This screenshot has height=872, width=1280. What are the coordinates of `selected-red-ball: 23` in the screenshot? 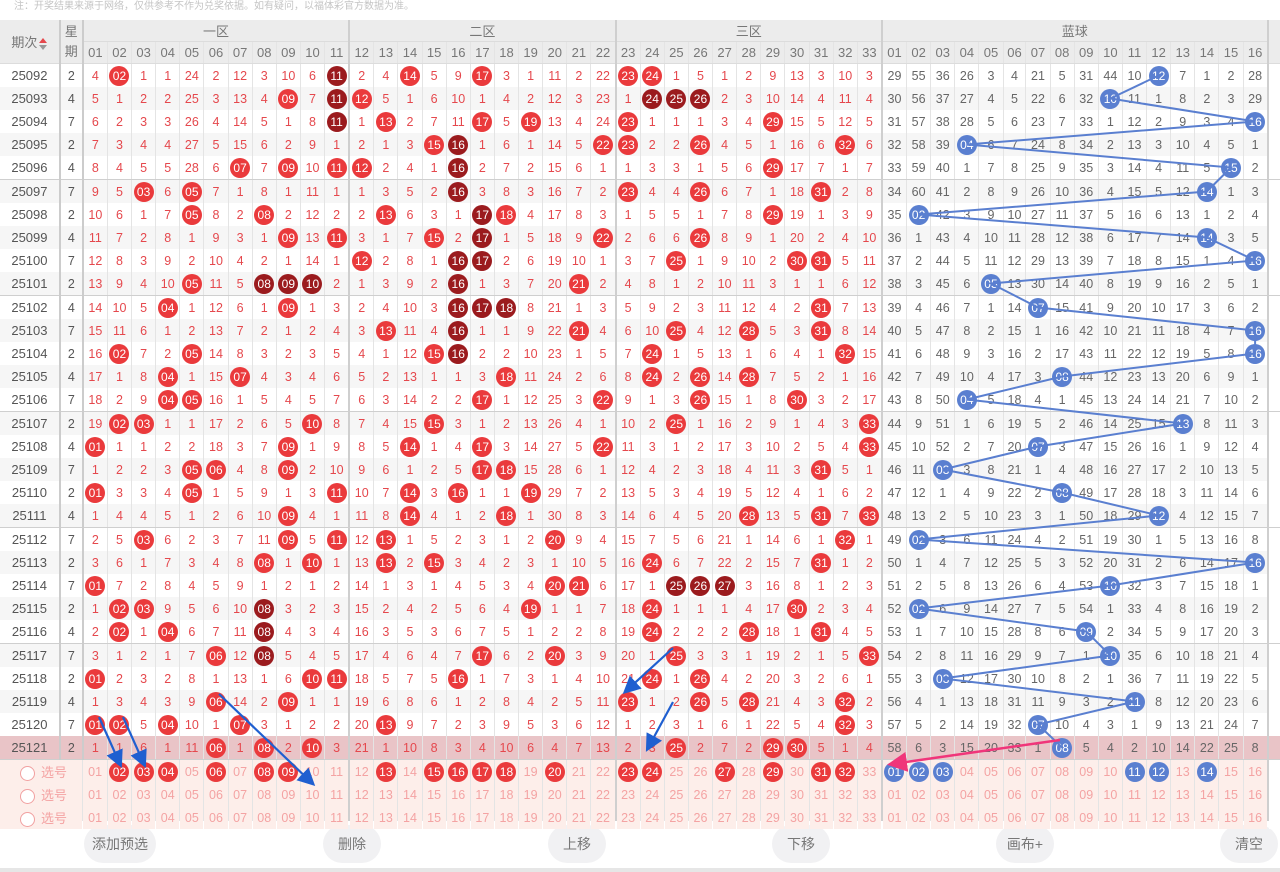 It's located at (628, 771).